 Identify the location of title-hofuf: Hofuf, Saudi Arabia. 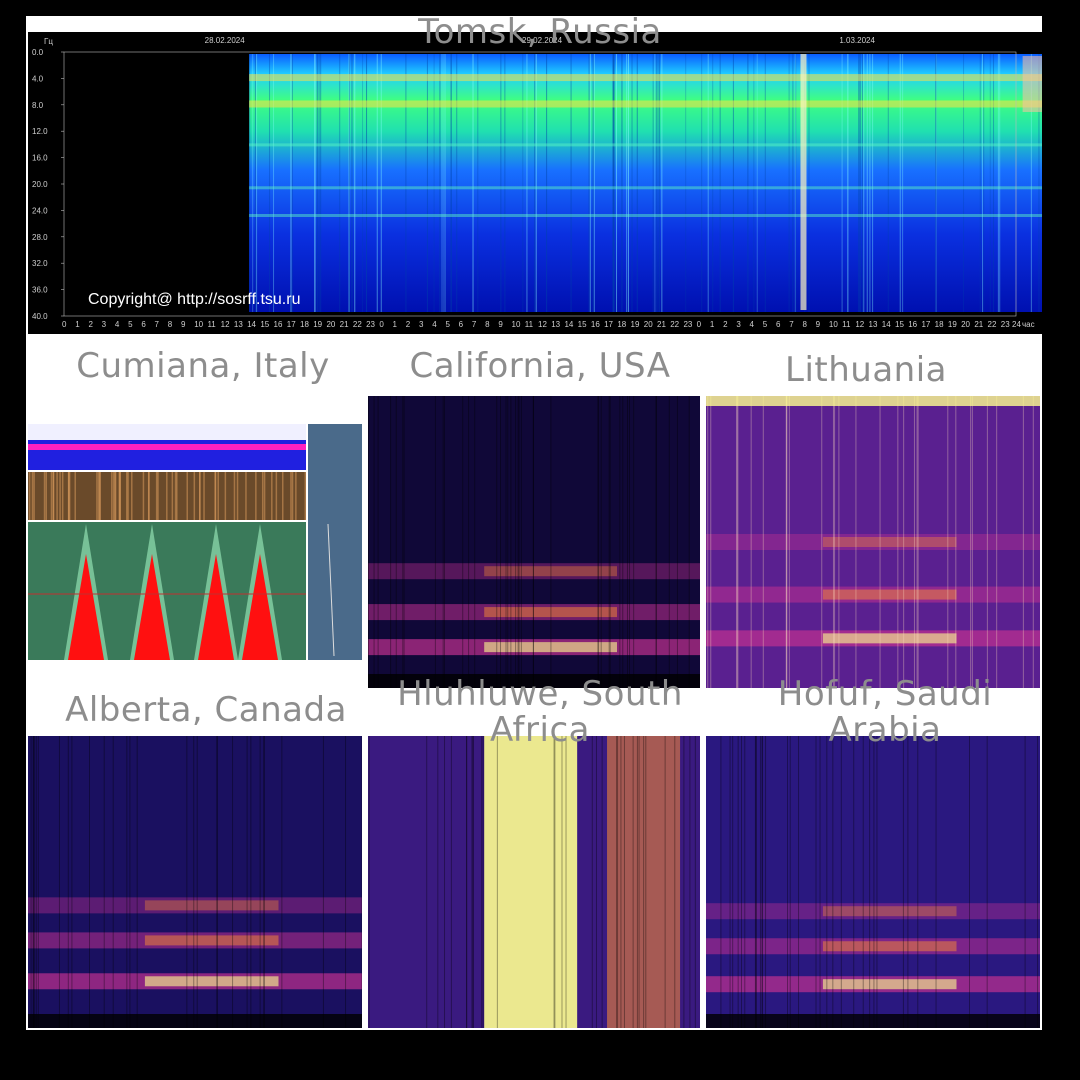
(885, 712).